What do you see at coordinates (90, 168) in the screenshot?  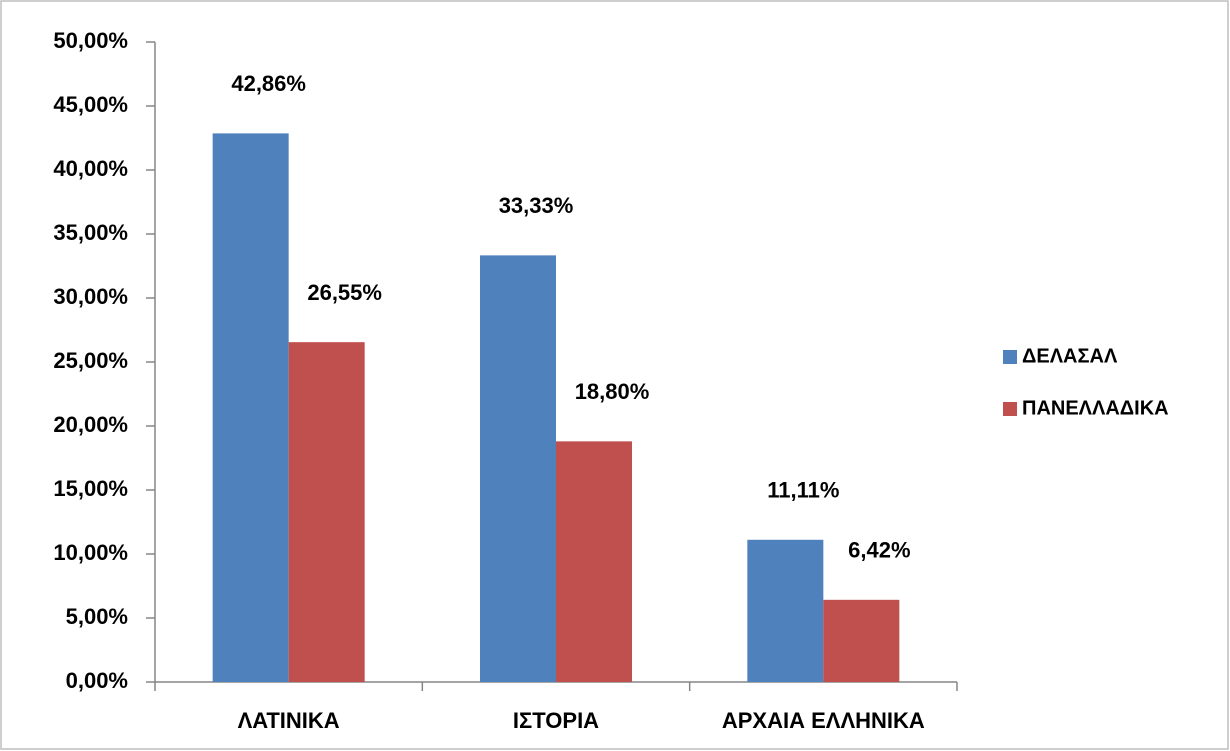 I see `y-tick-label: 40,00%` at bounding box center [90, 168].